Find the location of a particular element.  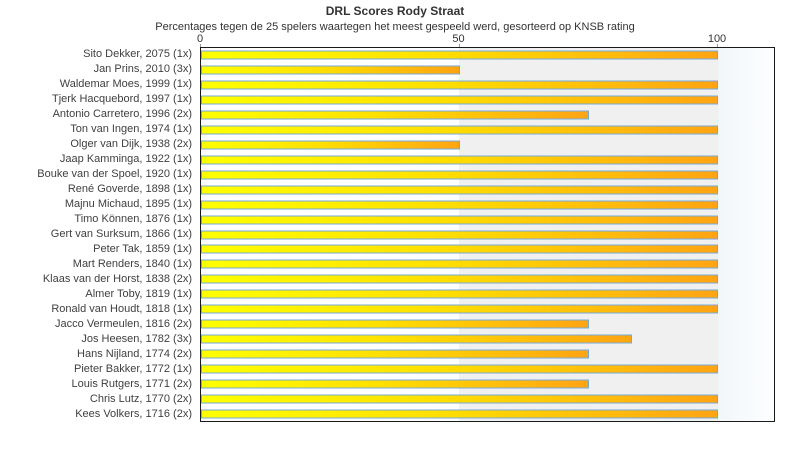

y-axis-label: Tjerk Hacquebord, 1997 (1x) is located at coordinates (121, 99).